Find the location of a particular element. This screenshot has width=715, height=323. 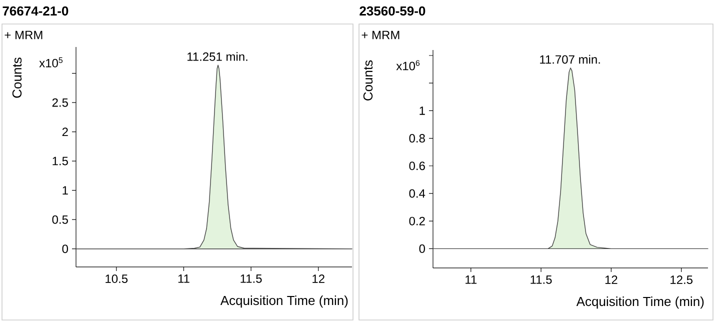

y-tick-label: 1.5 is located at coordinates (60, 161).